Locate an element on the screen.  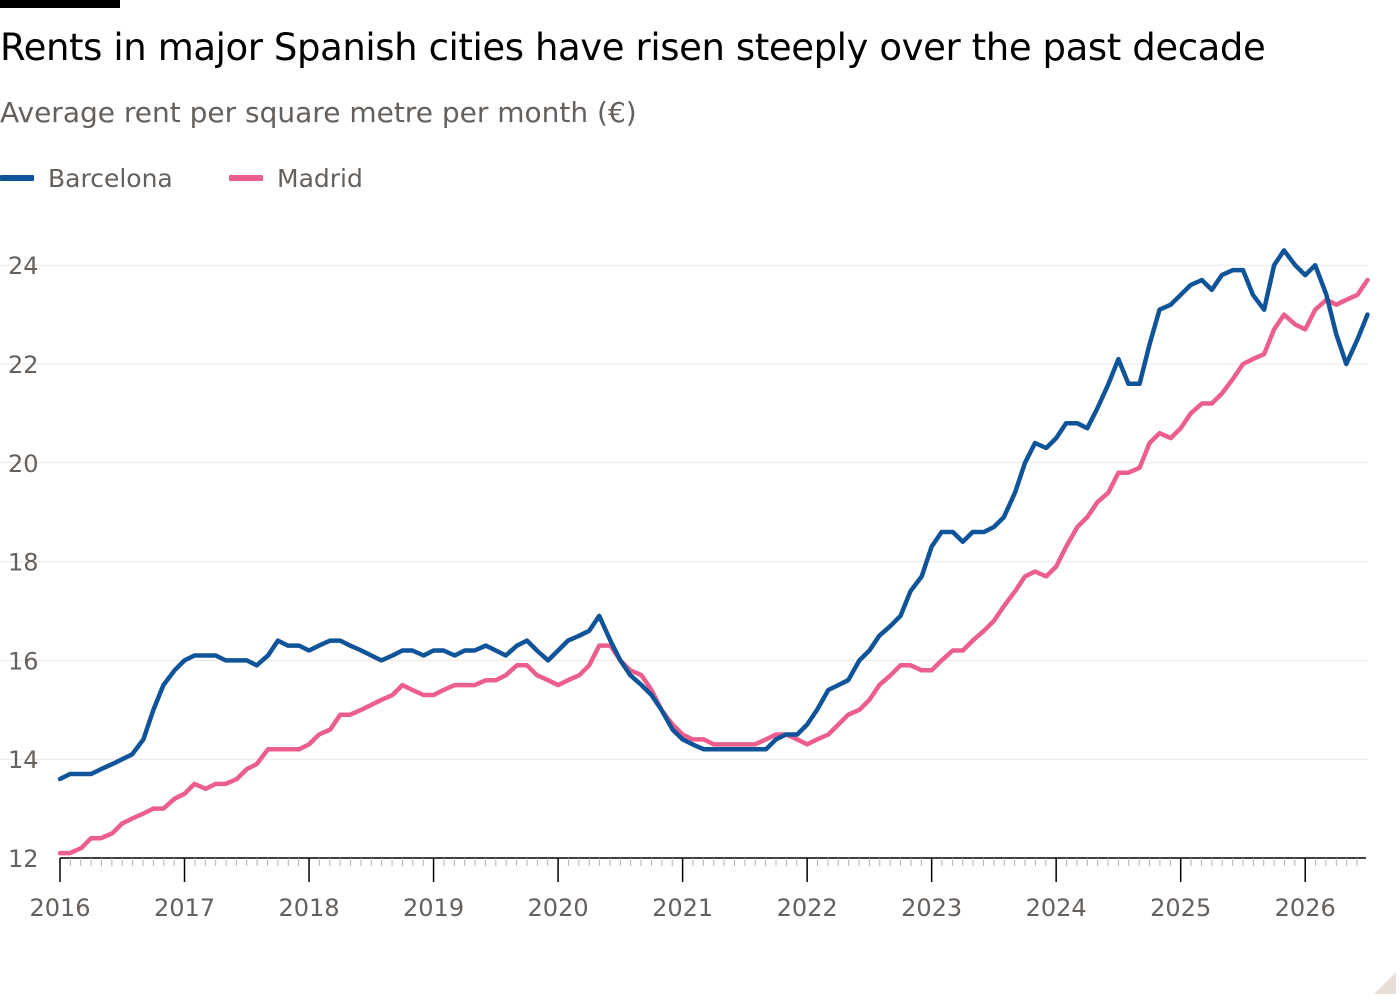
x-tick-label-2023: 2023 is located at coordinates (931, 908).